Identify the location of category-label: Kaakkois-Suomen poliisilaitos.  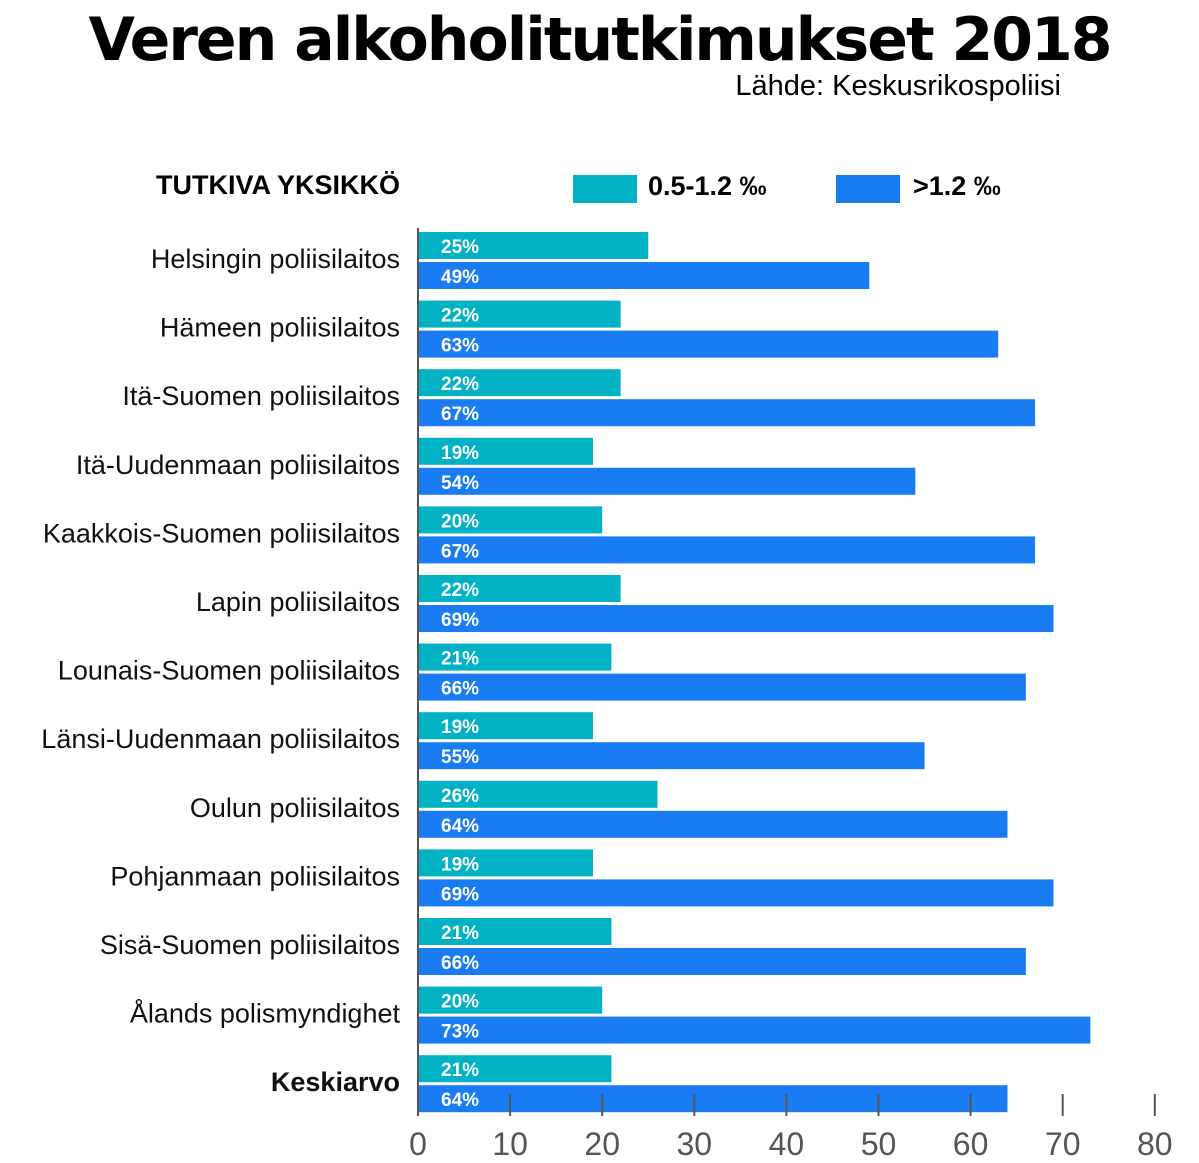
(221, 533).